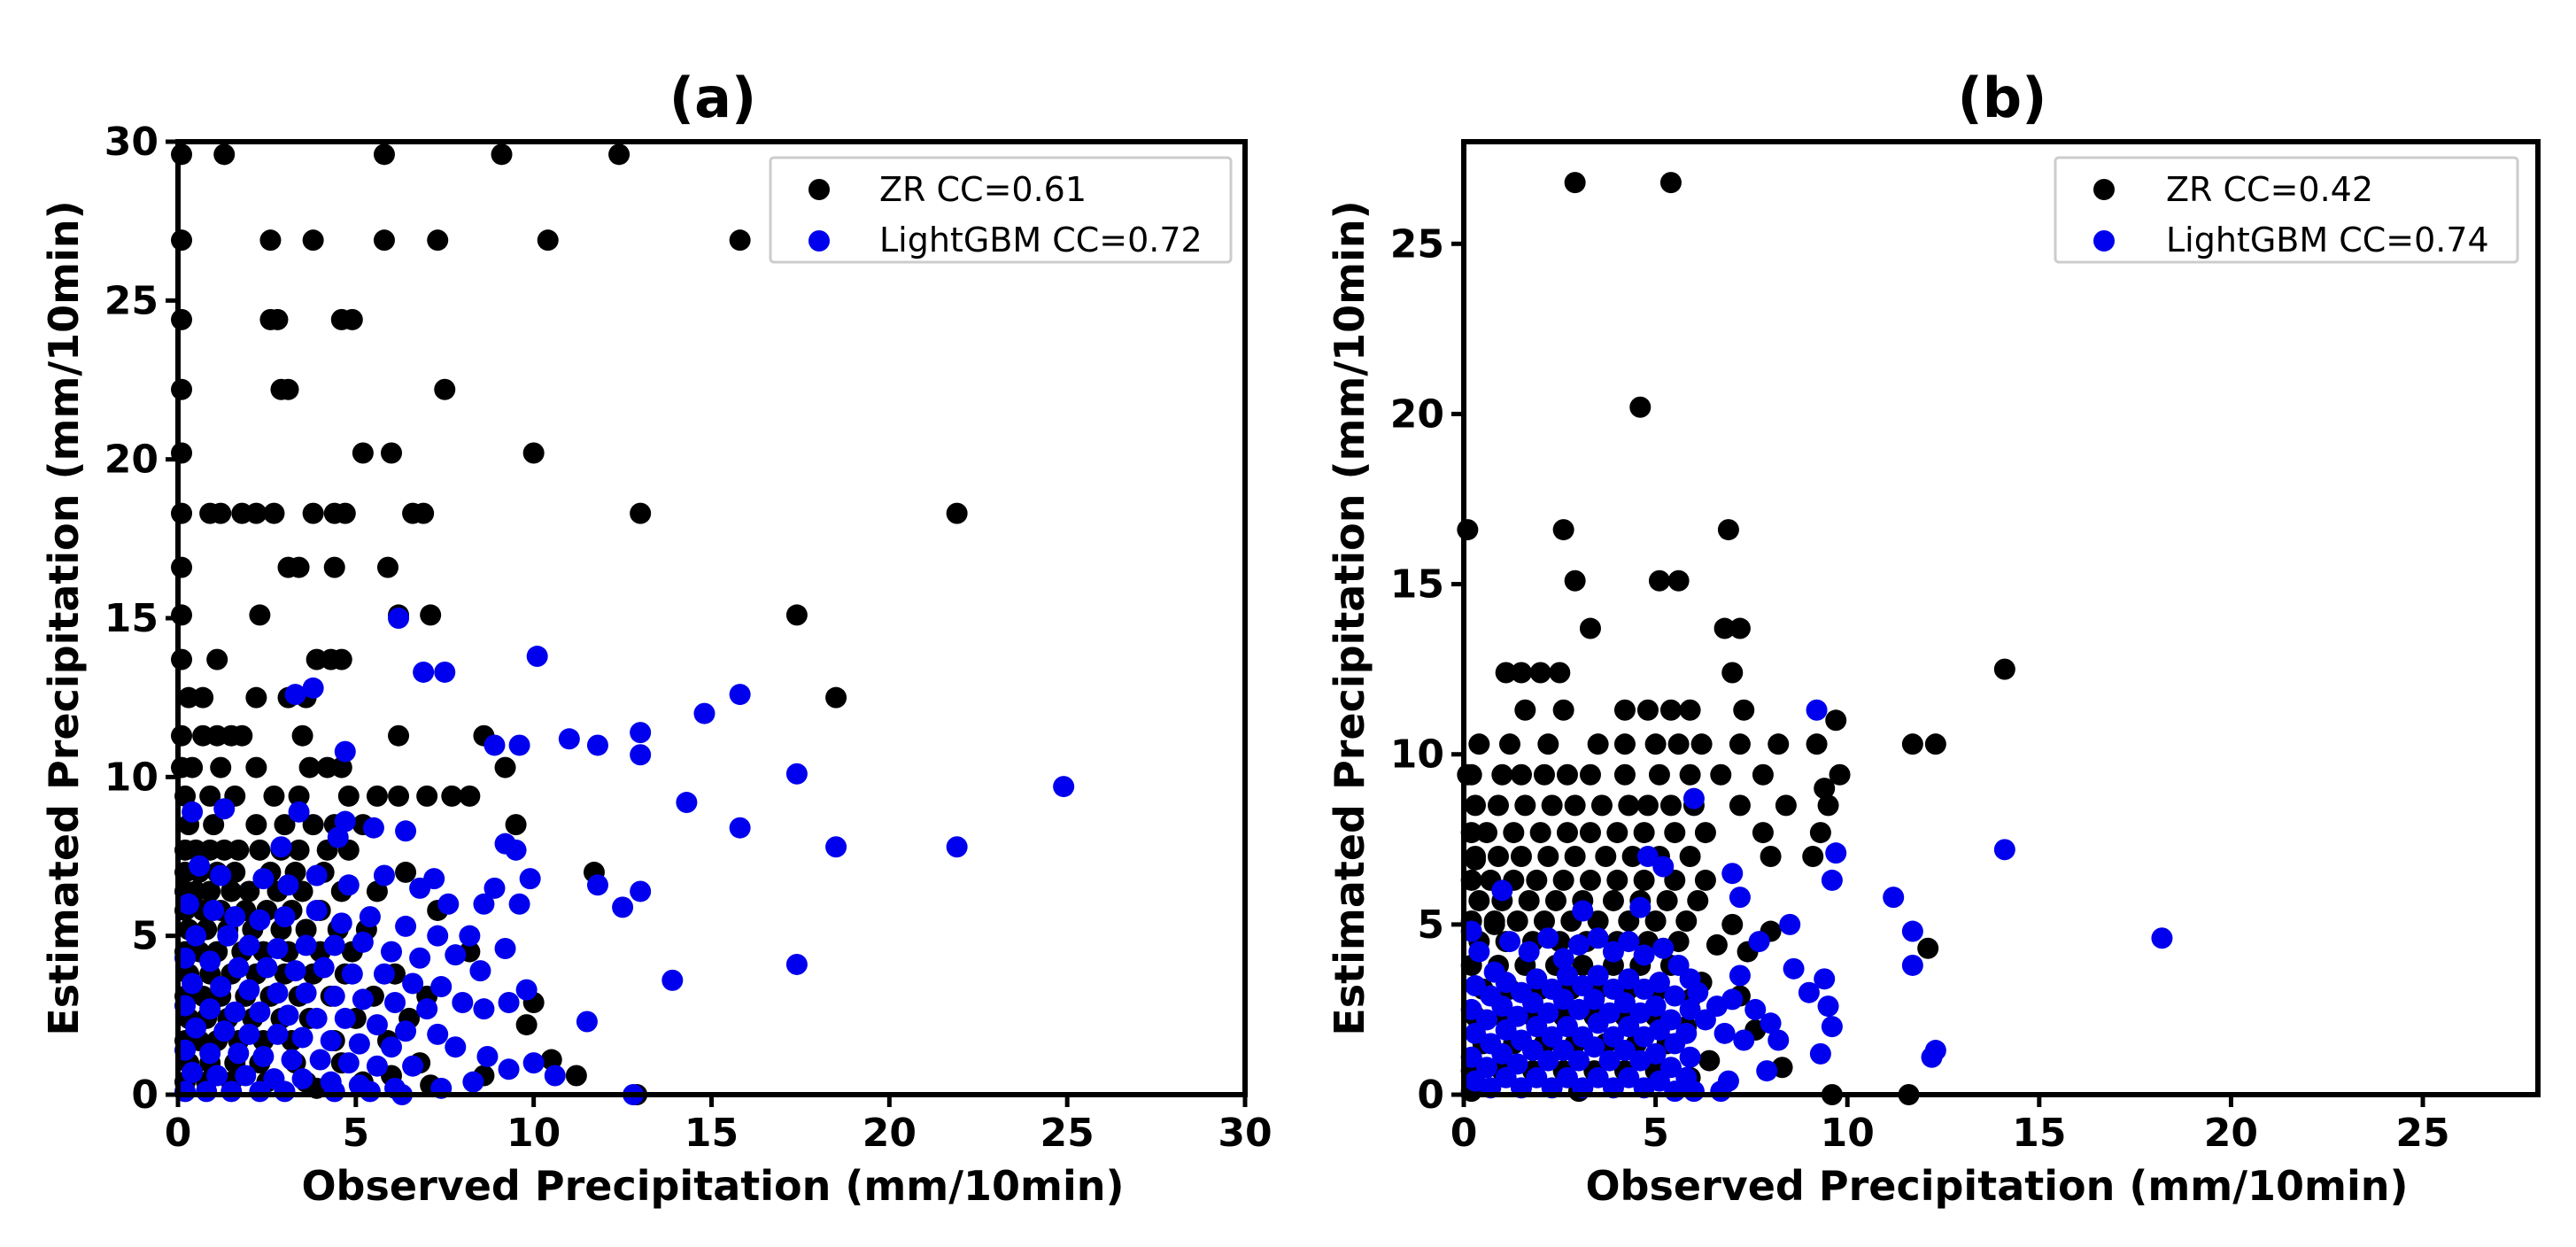 This screenshot has height=1247, width=2576. Describe the element at coordinates (2104, 241) in the screenshot. I see `panel-b-legend-marker-lightgbm` at that location.